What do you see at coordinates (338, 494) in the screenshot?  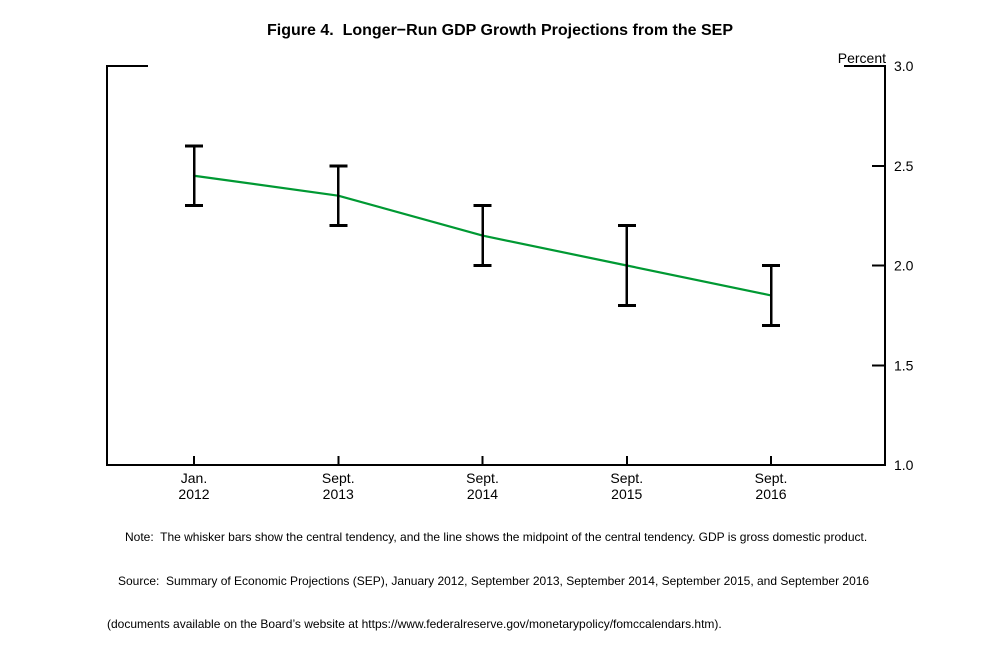 I see `x-tick-label-year: 2013` at bounding box center [338, 494].